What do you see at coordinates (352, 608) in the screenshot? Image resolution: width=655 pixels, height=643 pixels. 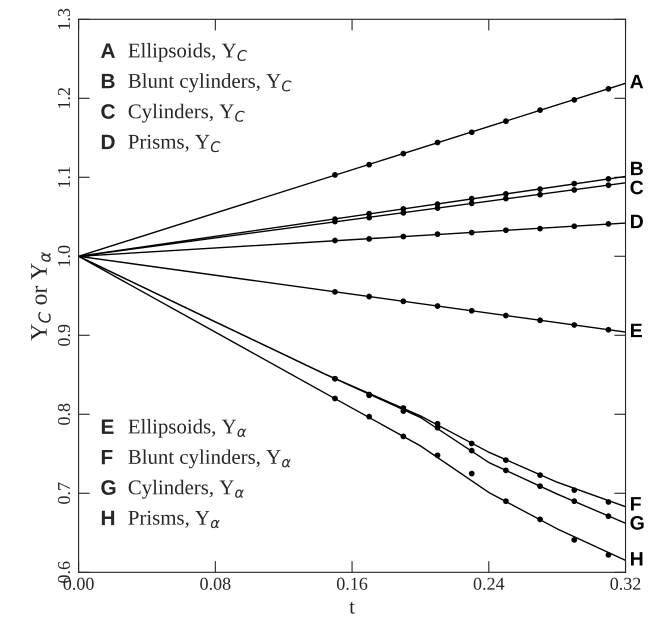 I see `x-axis-title: t` at bounding box center [352, 608].